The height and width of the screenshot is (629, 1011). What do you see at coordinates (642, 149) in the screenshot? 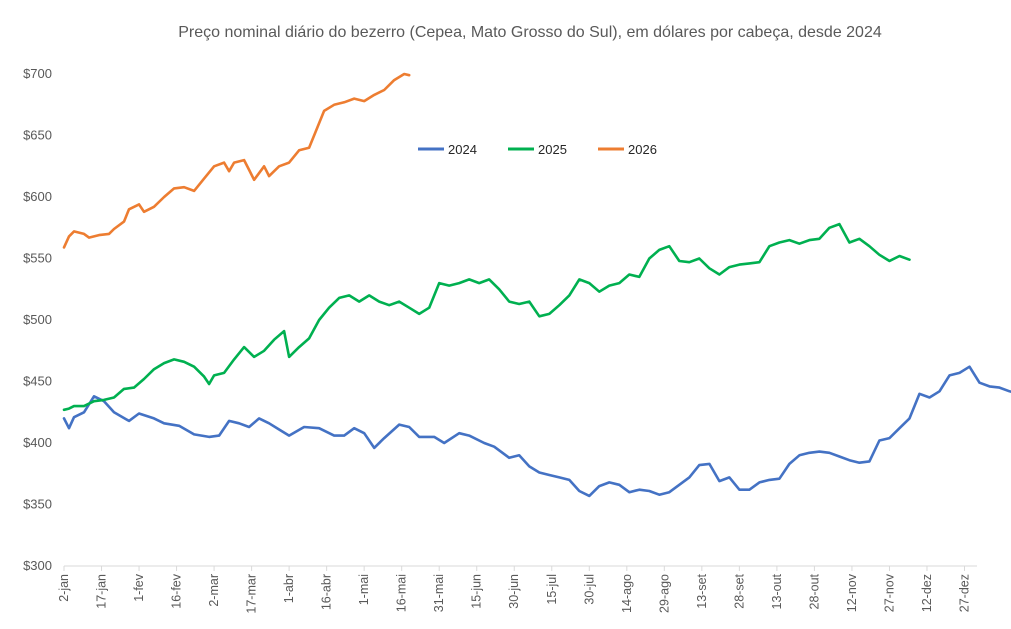
I see `legend-label-2026: 2026` at bounding box center [642, 149].